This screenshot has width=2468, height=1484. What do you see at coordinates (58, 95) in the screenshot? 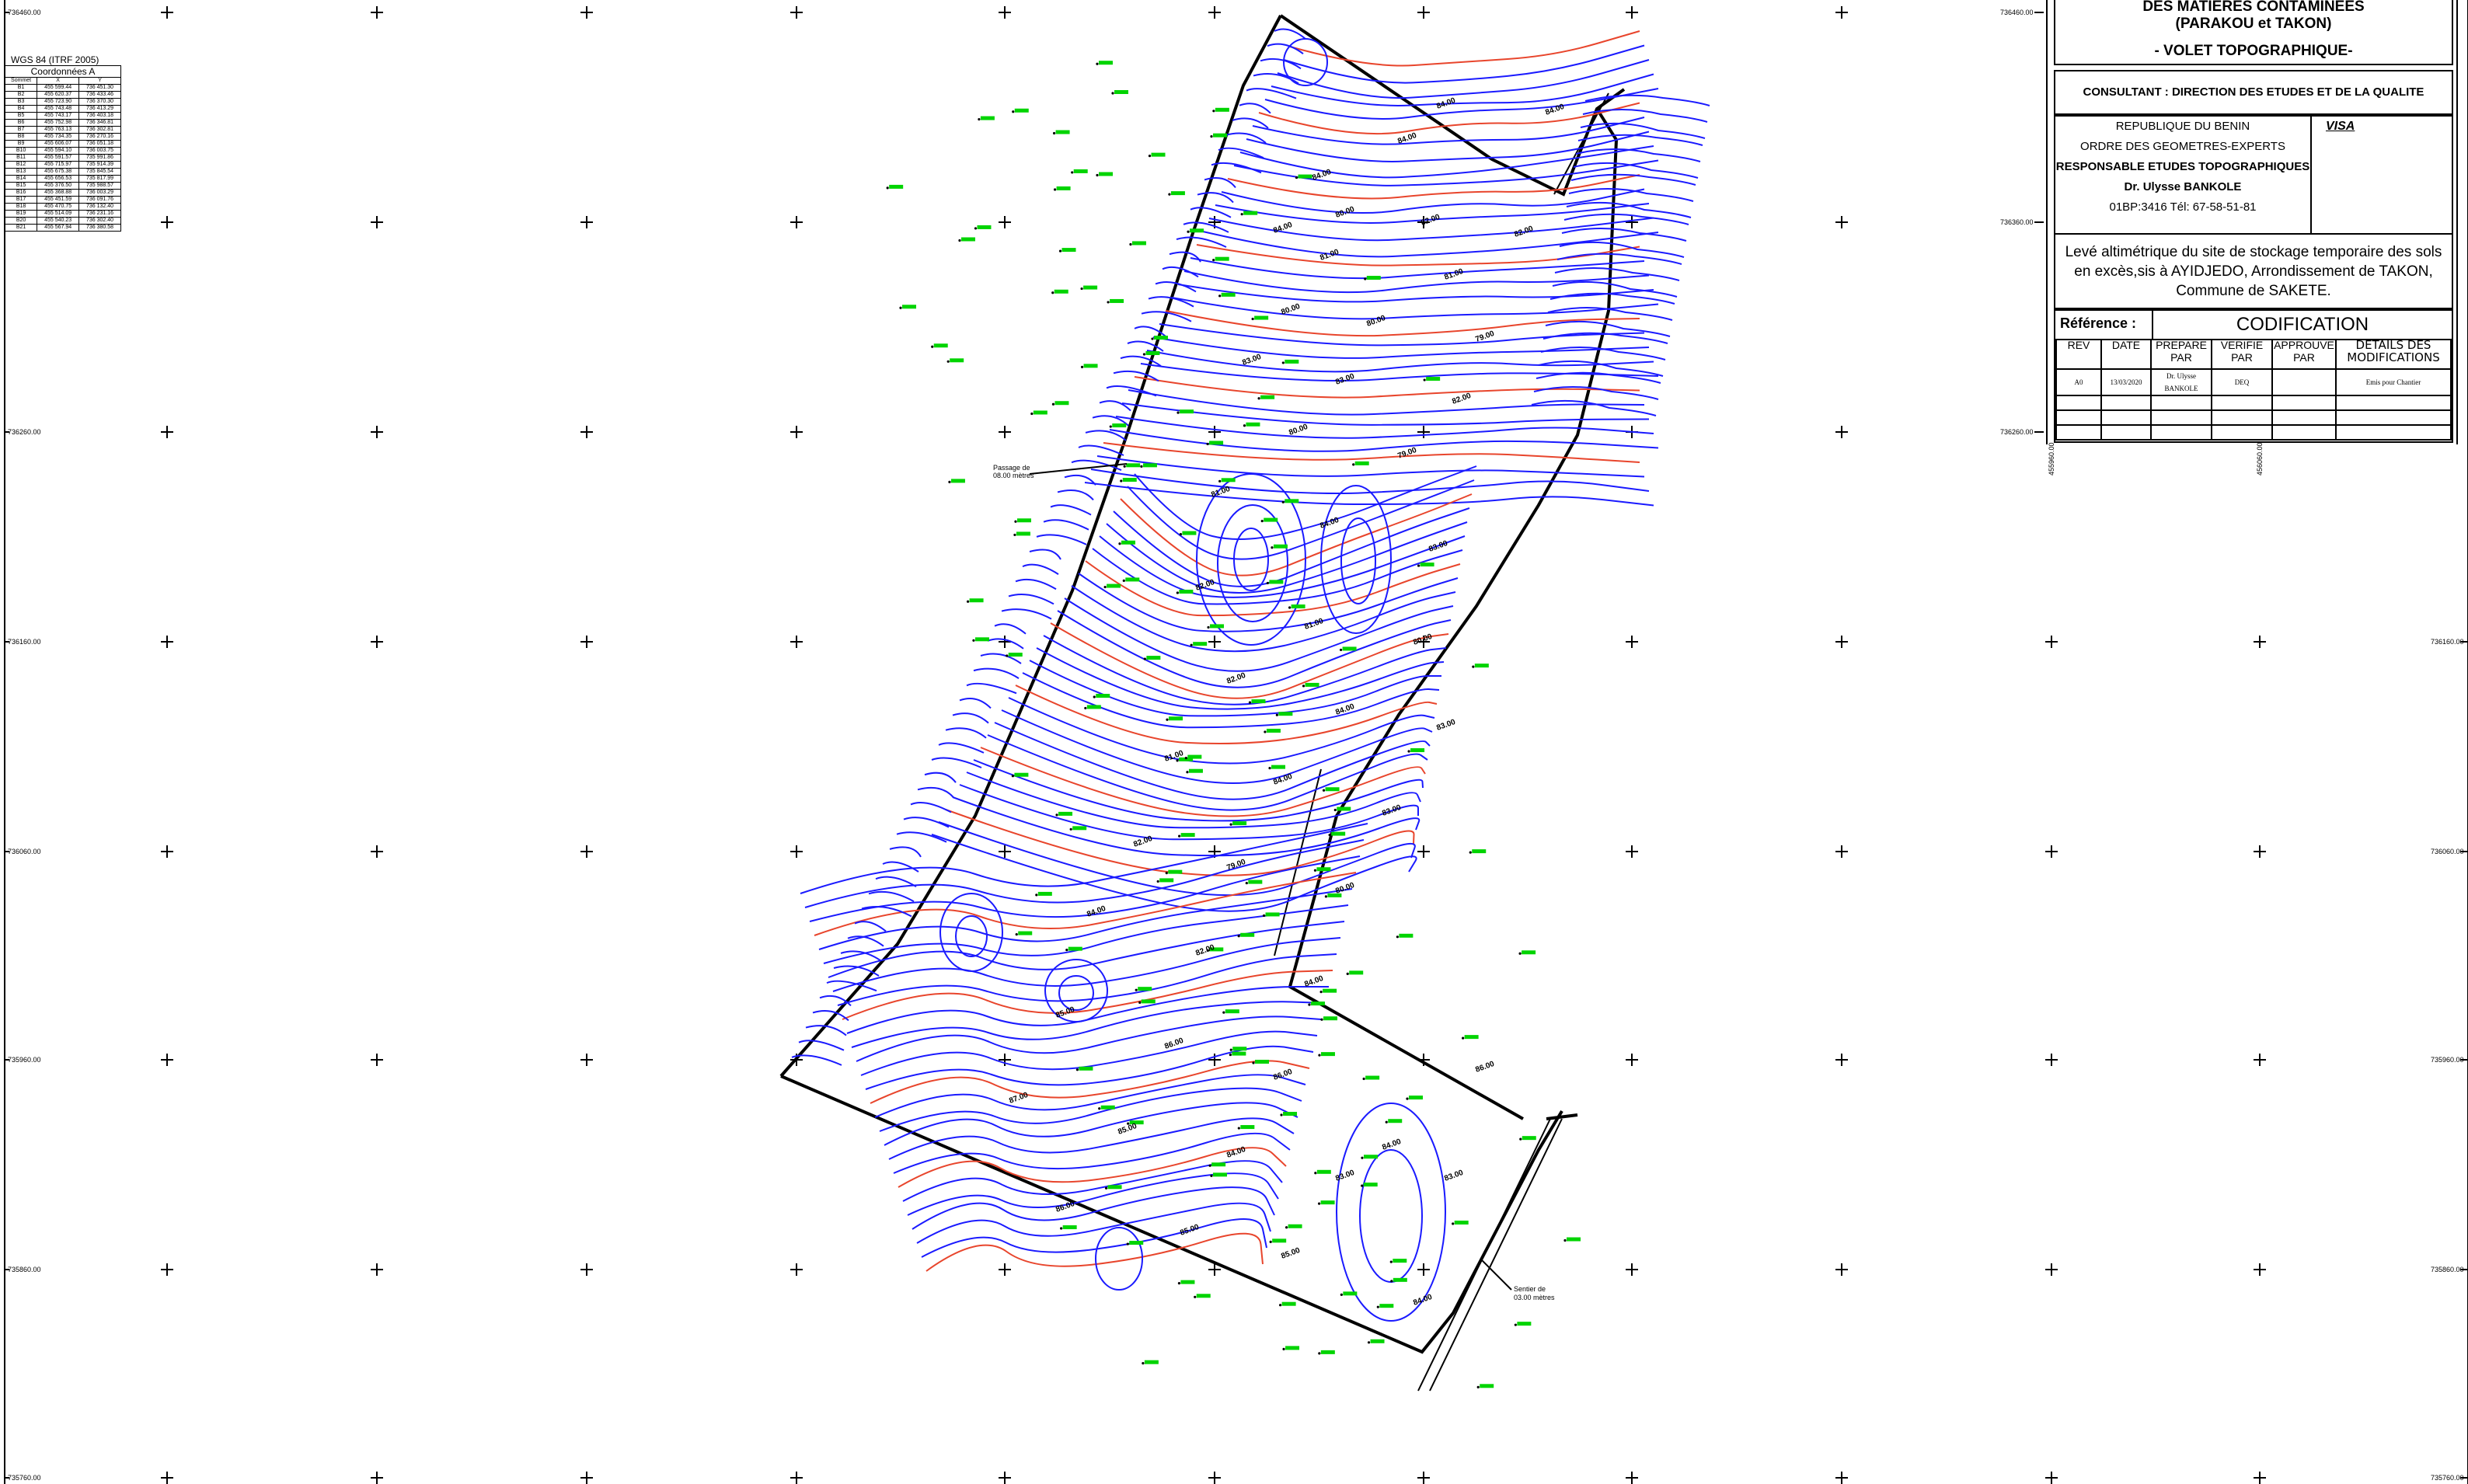
I see `coordinate-cell: 455 620.37` at bounding box center [58, 95].